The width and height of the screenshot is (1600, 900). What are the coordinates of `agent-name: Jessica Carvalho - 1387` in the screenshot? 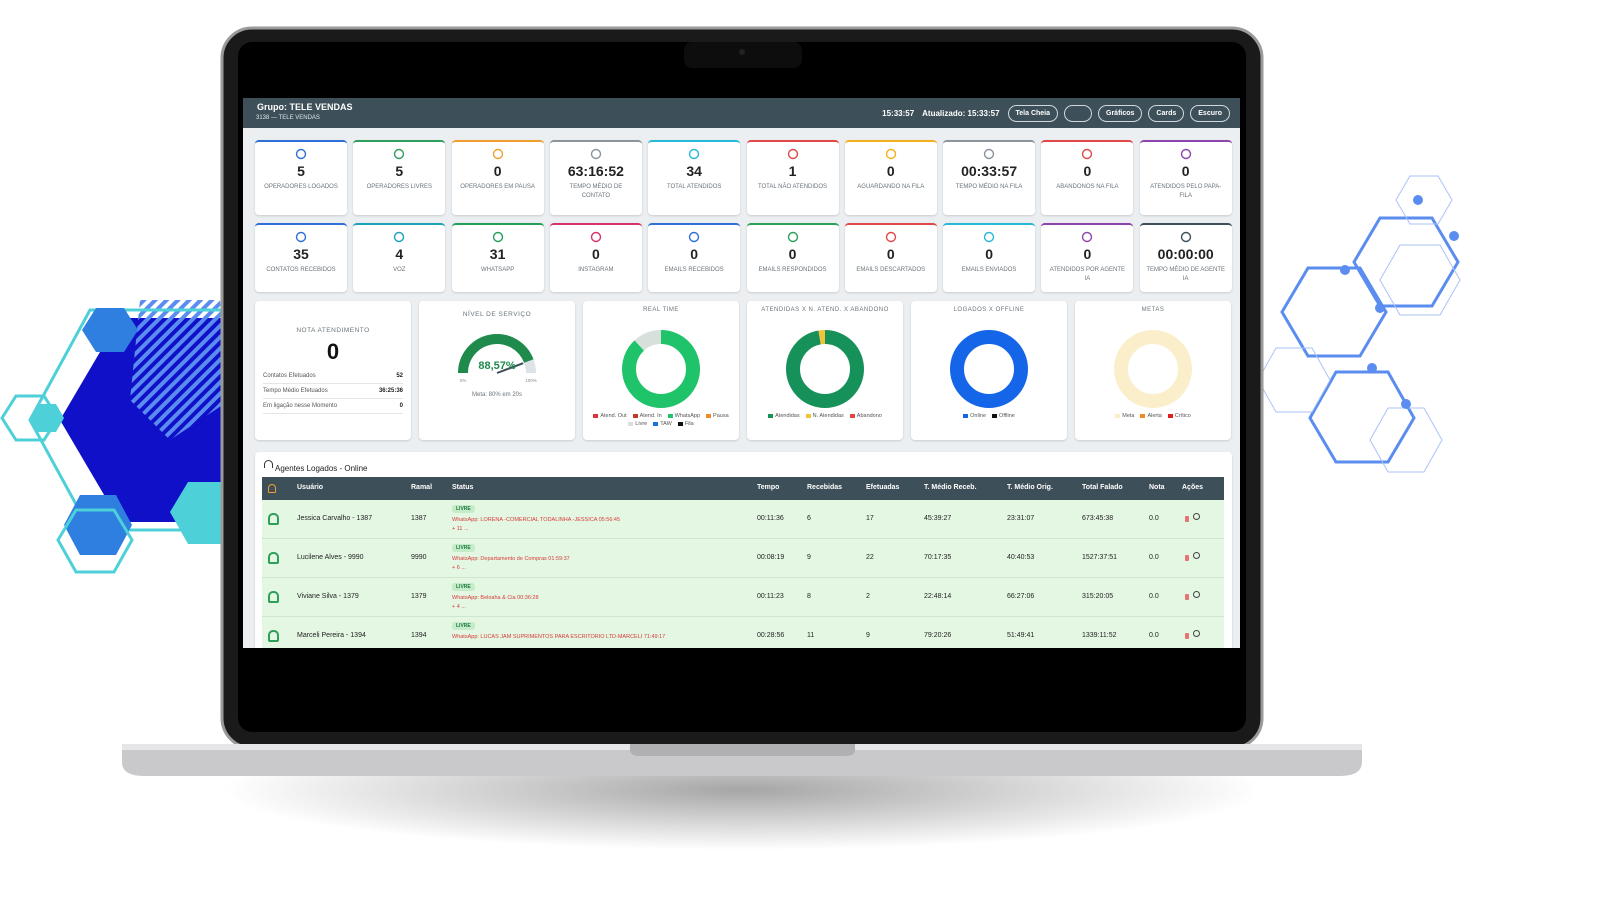 It's located at (335, 518).